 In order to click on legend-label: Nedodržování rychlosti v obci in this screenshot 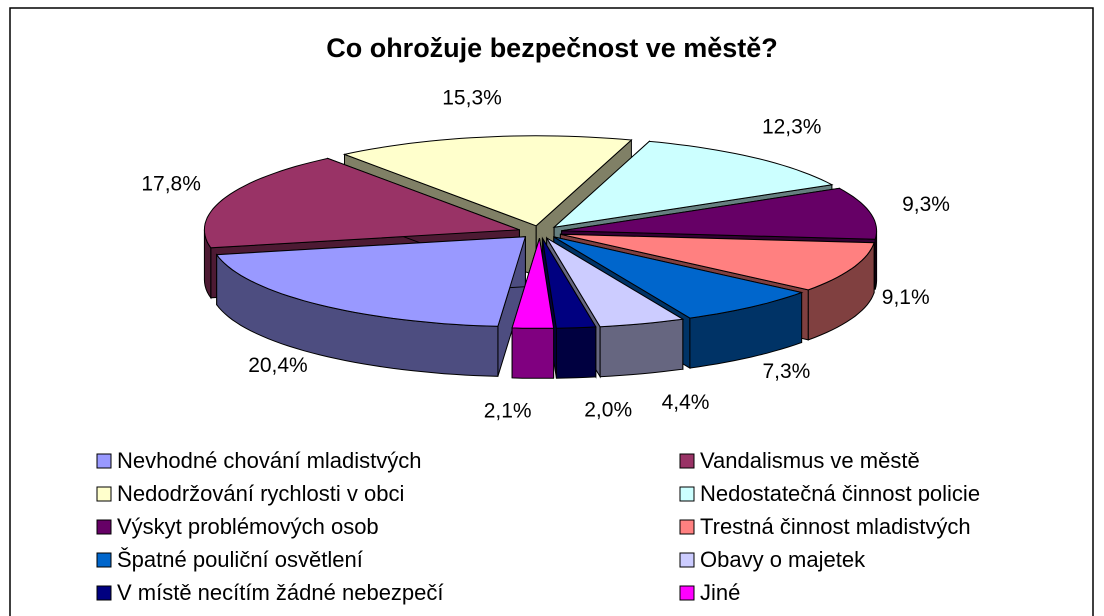, I will do `click(260, 493)`.